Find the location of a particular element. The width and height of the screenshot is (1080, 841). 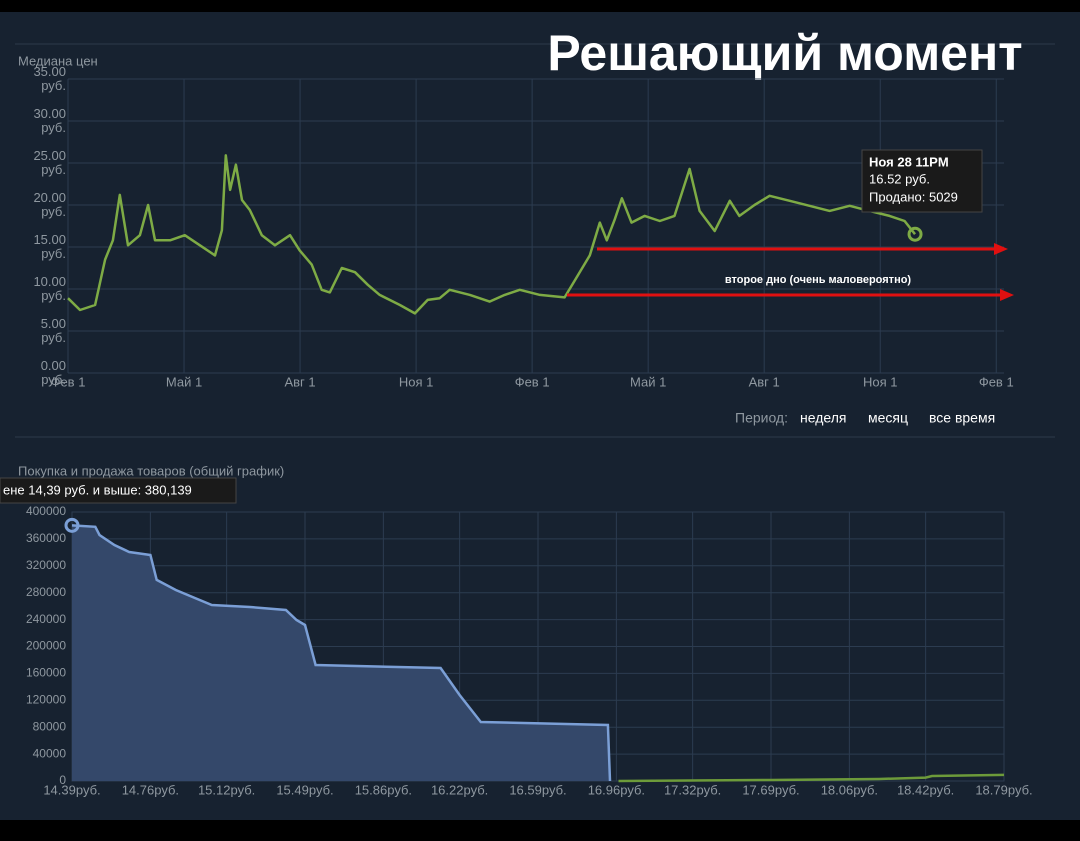

tooltip-text: Ноя 28 11PM is located at coordinates (909, 161).